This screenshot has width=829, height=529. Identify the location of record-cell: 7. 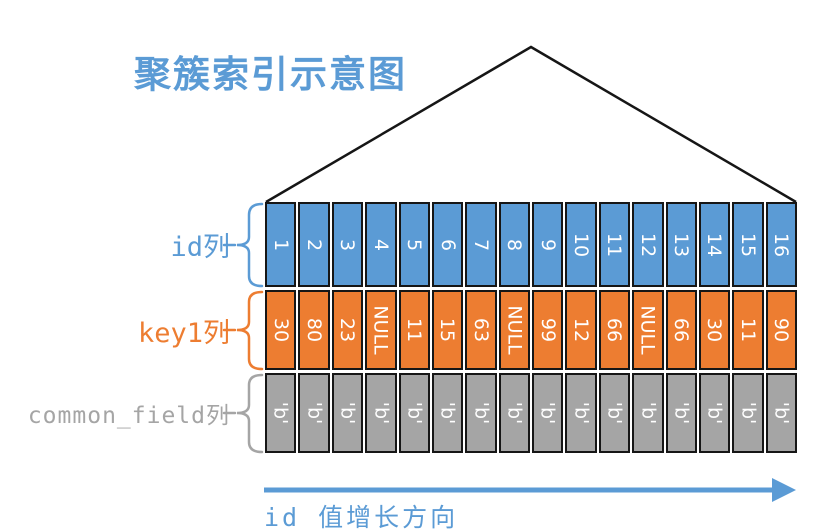
(481, 244).